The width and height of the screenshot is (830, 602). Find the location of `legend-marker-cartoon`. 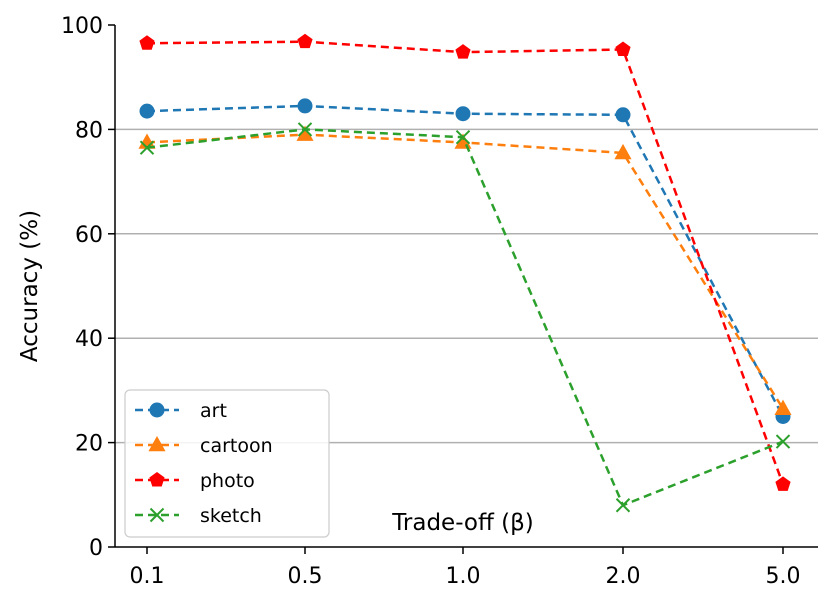

legend-marker-cartoon is located at coordinates (157, 444).